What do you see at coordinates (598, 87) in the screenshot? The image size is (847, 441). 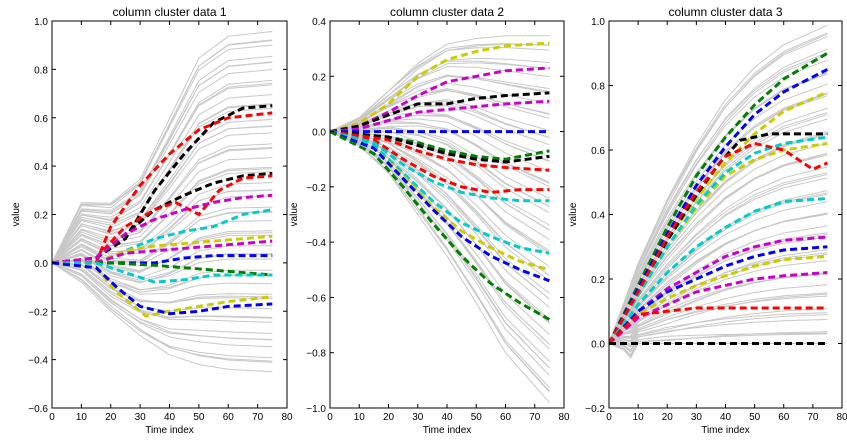 I see `y-tick-label: 0.8` at bounding box center [598, 87].